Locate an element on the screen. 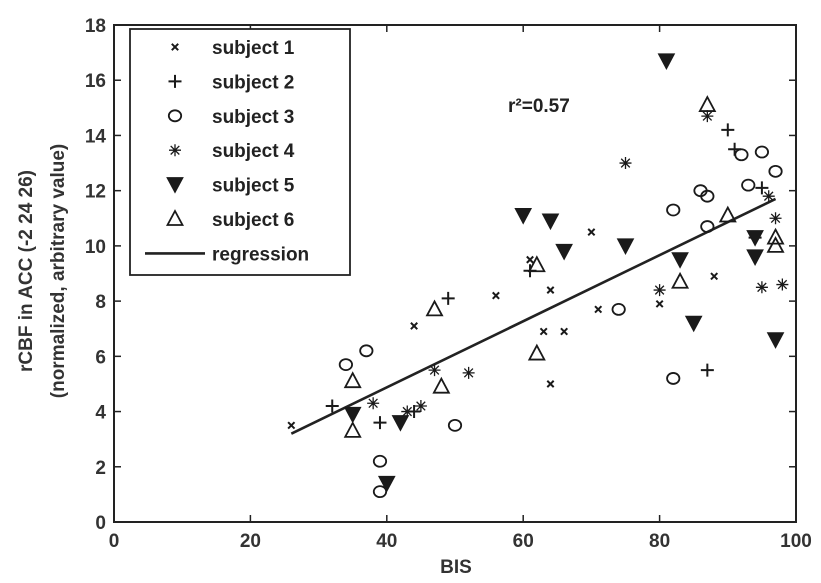 The width and height of the screenshot is (821, 583). x-tick-label: 0 is located at coordinates (114, 541).